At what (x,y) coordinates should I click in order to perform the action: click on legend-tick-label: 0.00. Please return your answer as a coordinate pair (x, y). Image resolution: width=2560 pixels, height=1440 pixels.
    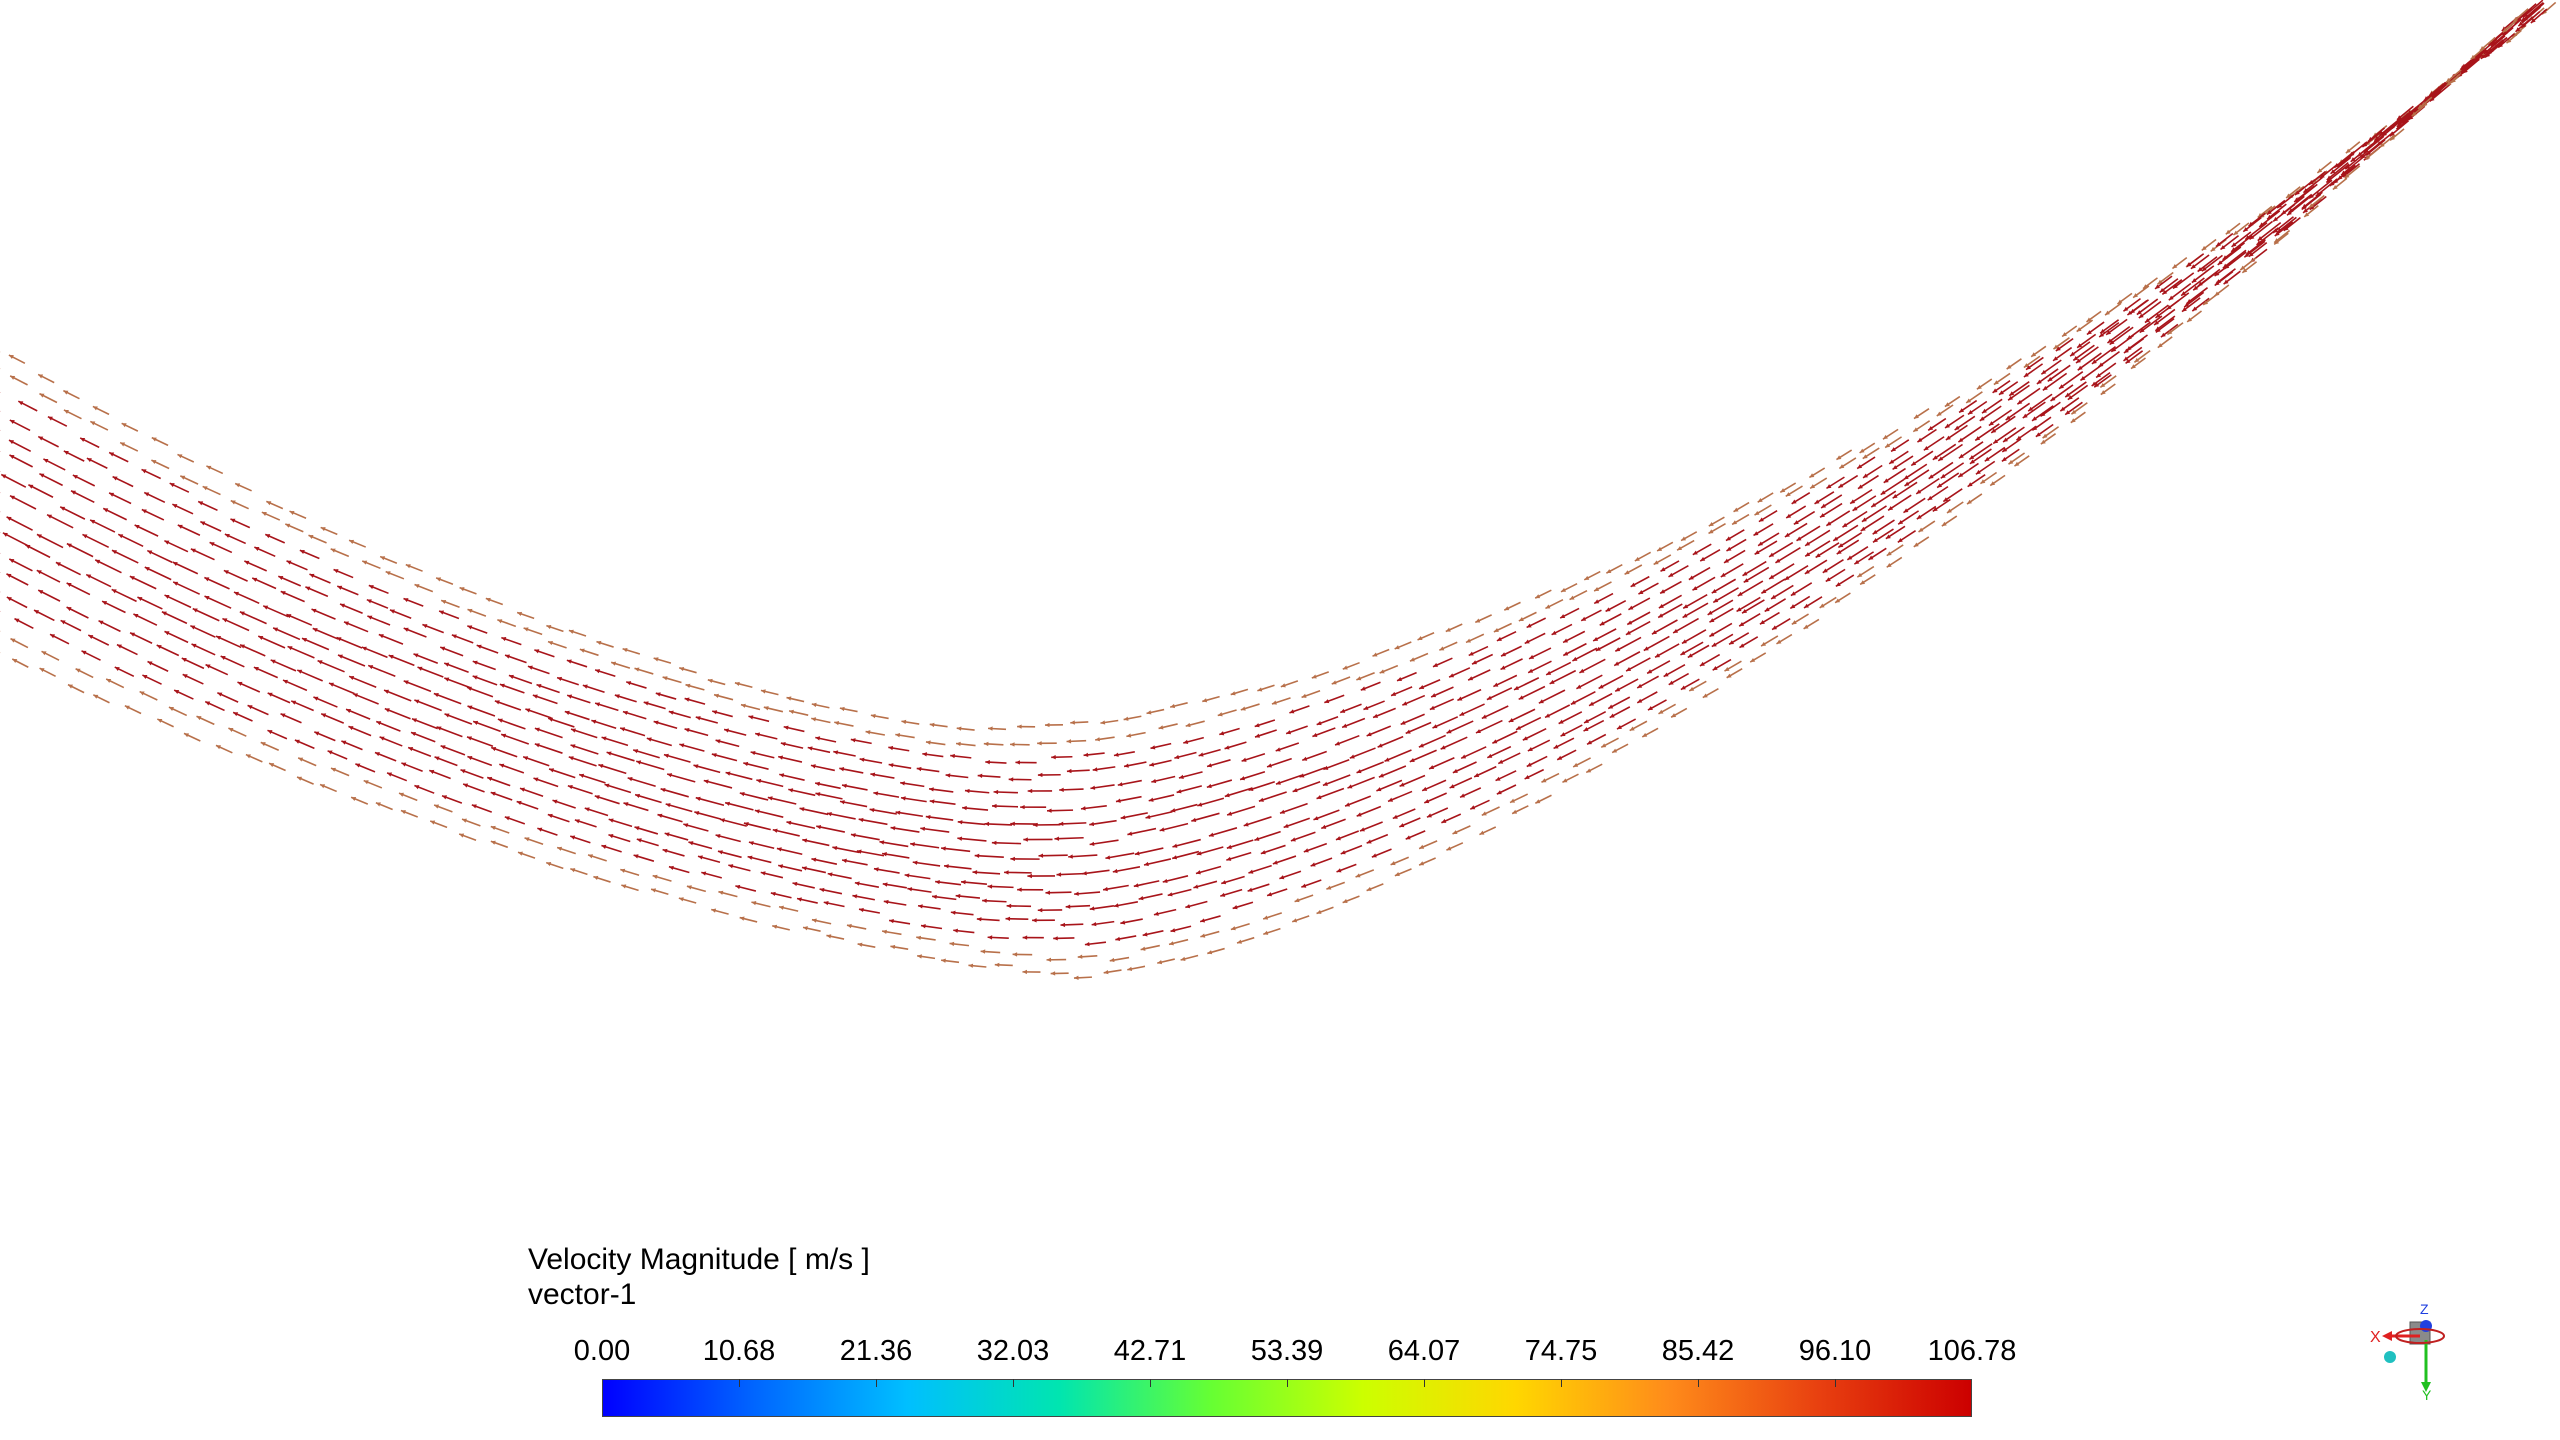
    Looking at the image, I should click on (602, 1351).